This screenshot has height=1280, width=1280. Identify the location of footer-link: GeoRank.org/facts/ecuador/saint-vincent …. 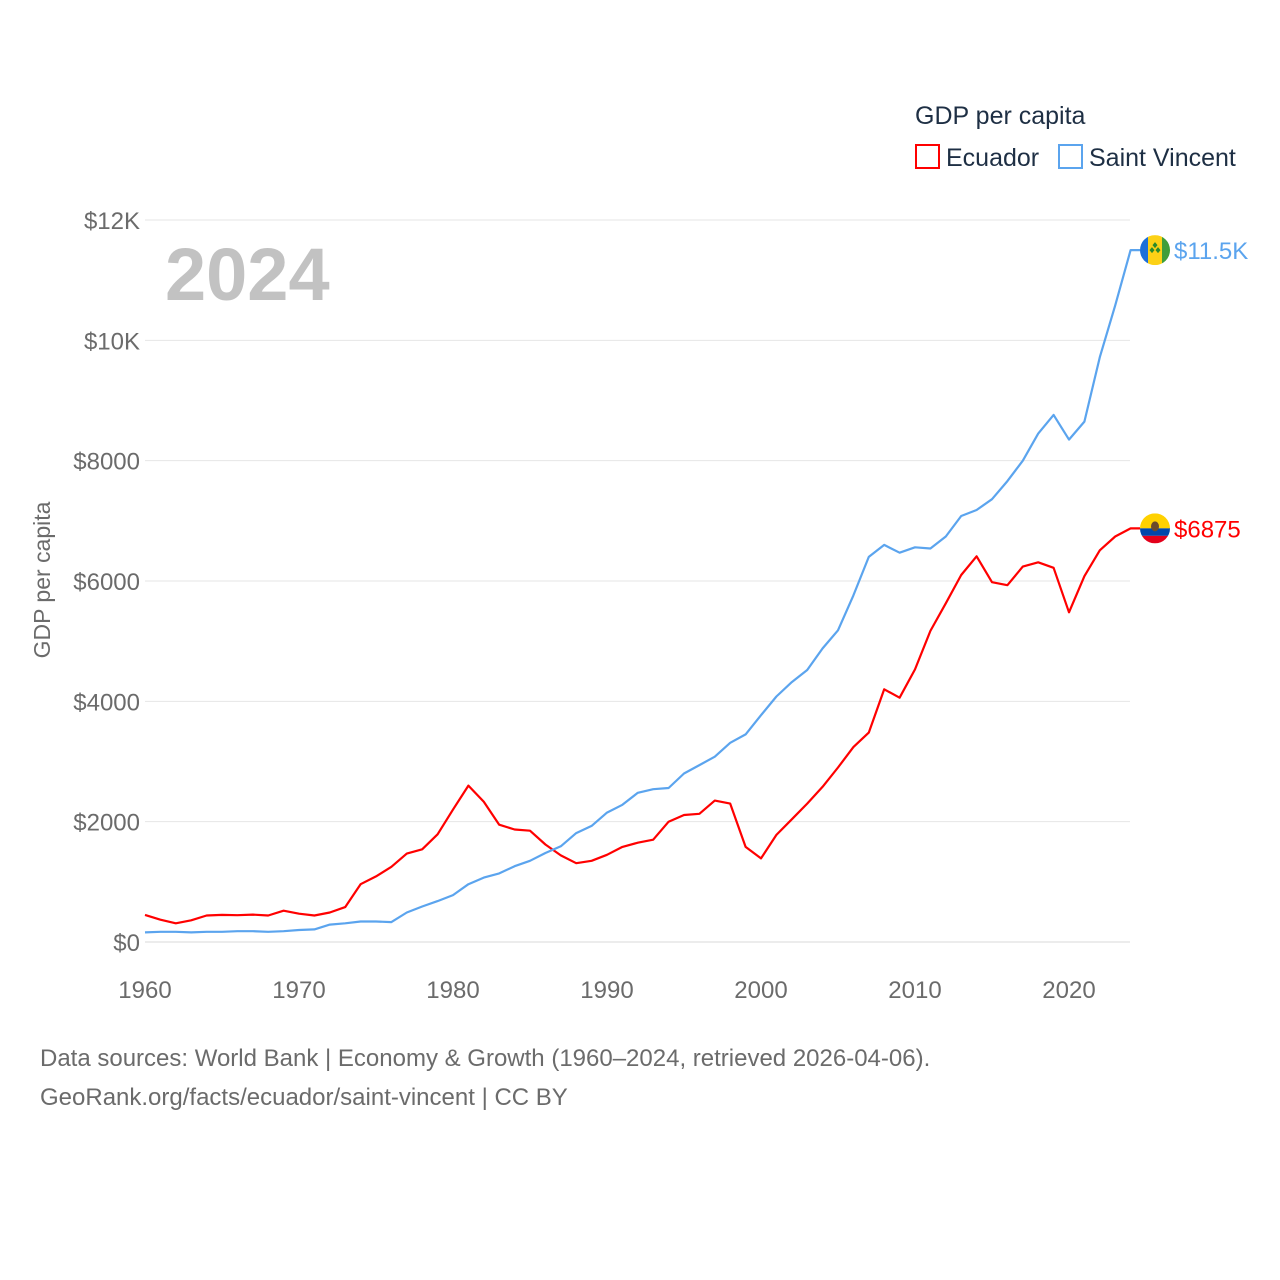
(304, 1097).